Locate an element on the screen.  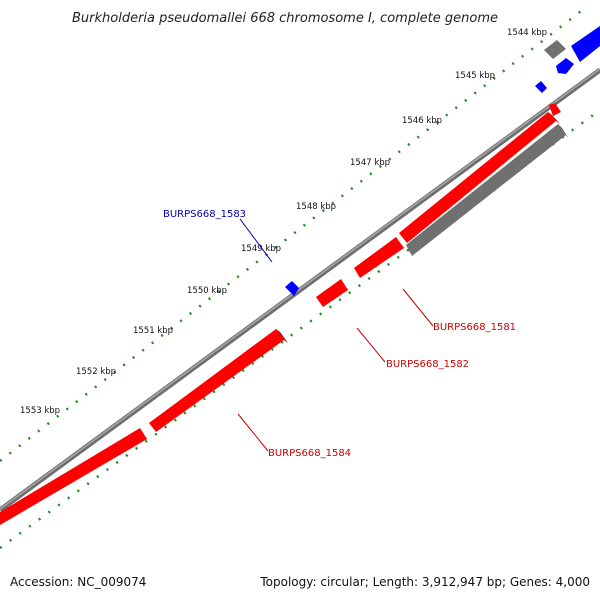
blue-cds-small is located at coordinates (541, 87).